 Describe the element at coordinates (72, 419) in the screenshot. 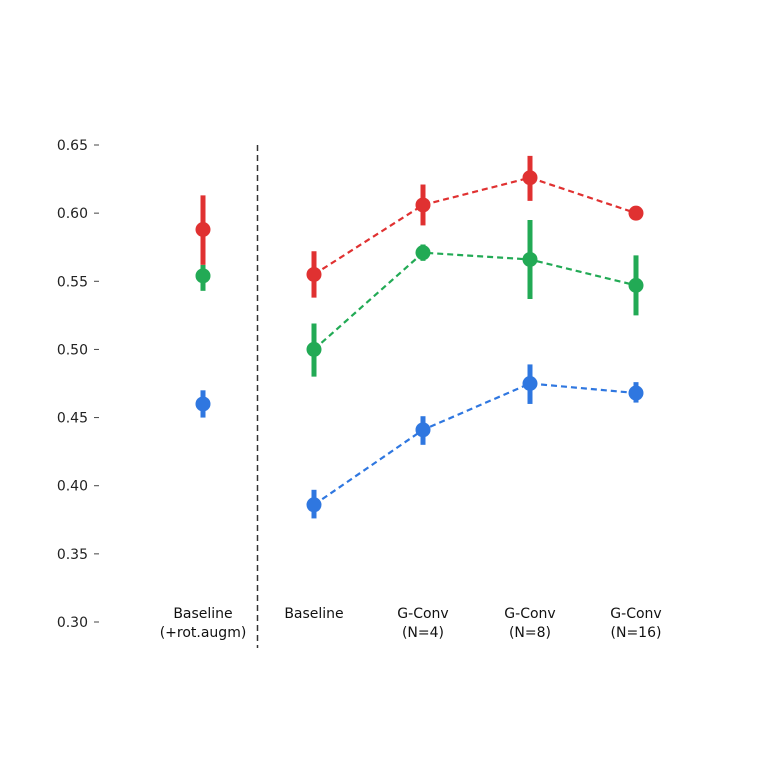

I see `y-tick-label: 0.45` at that location.